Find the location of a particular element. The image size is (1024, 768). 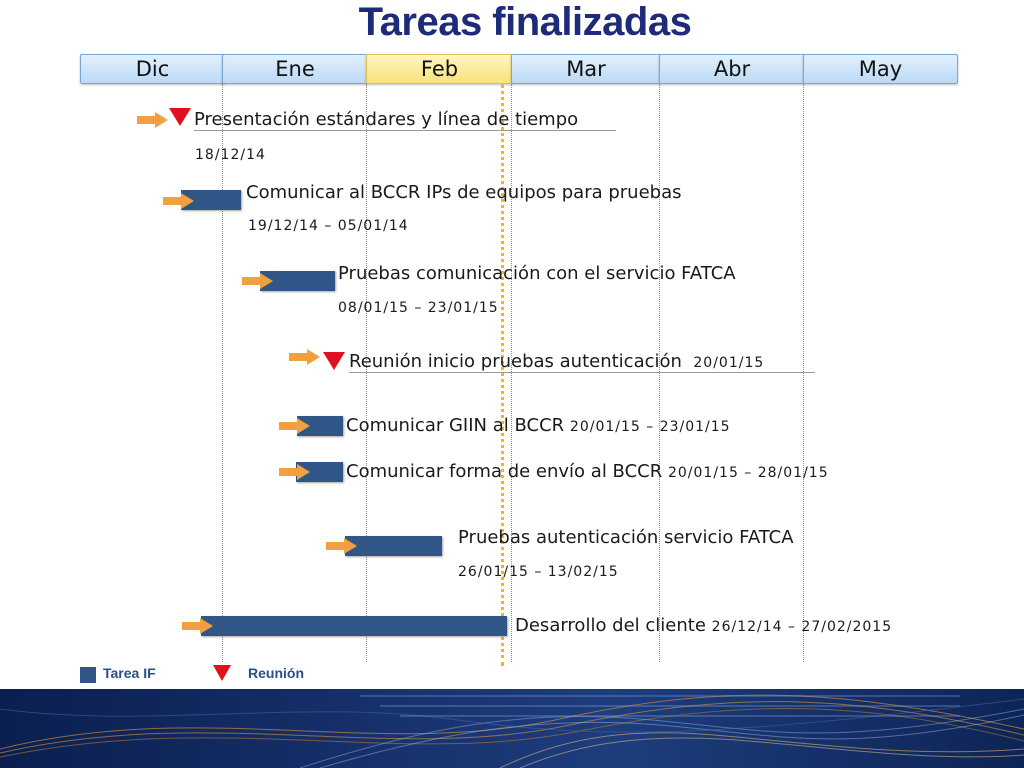

task-bar-pruebas-autenticacion is located at coordinates (393, 546).